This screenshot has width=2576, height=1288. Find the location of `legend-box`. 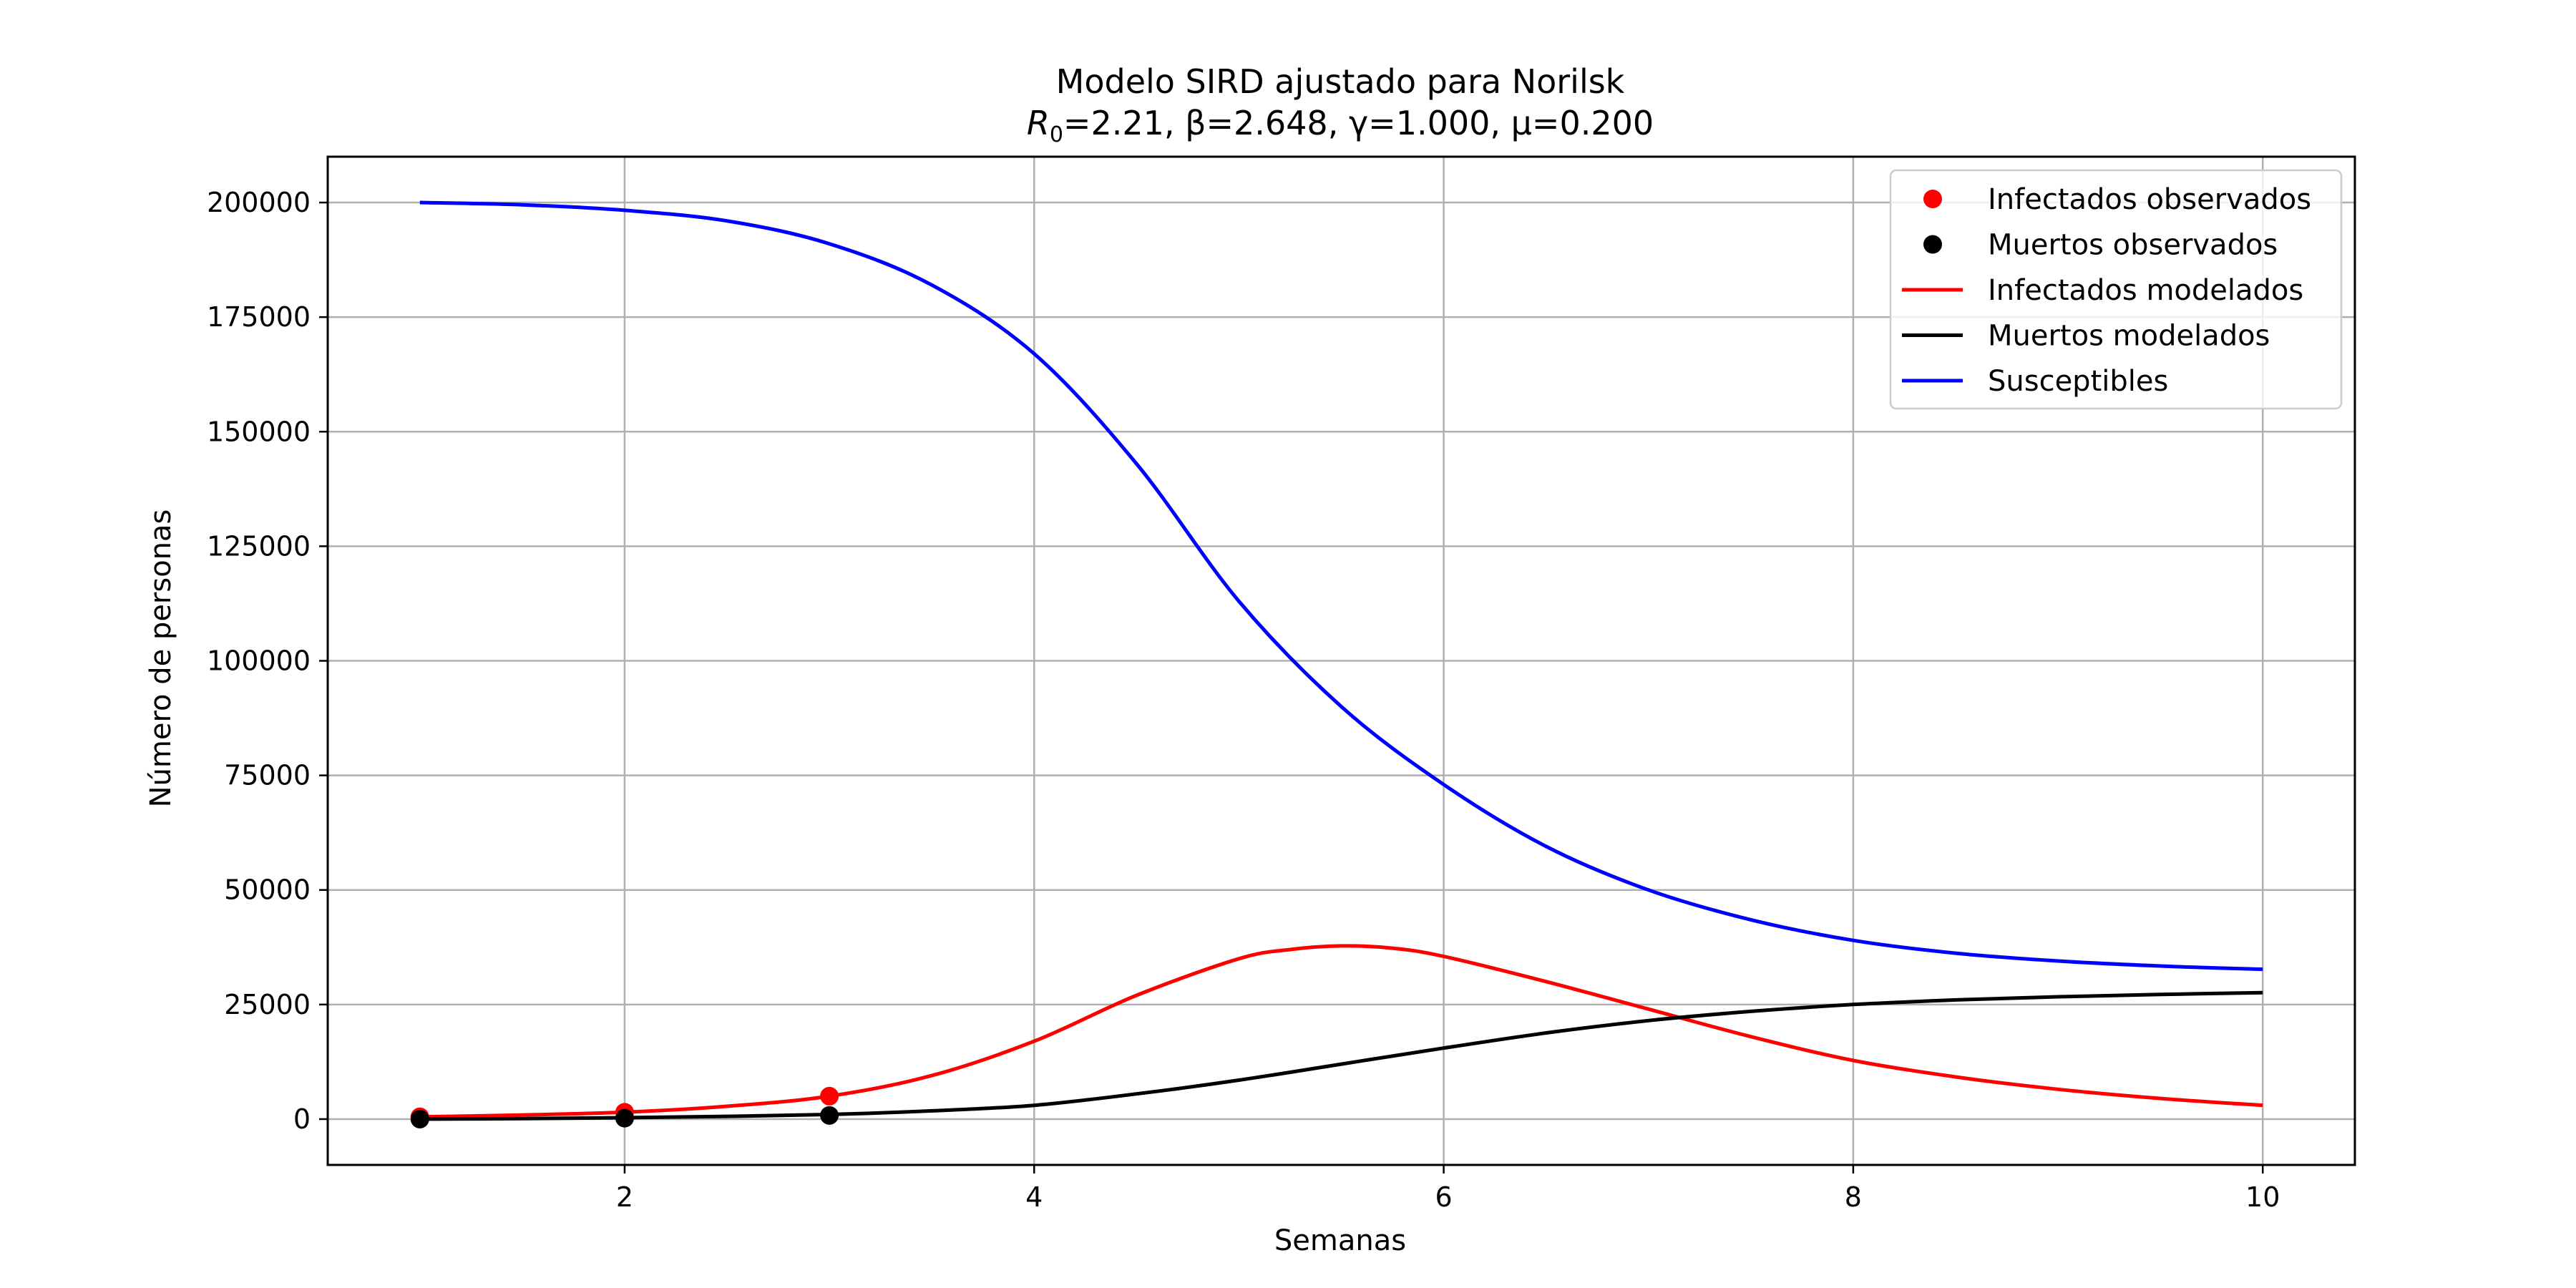

legend-box is located at coordinates (2116, 289).